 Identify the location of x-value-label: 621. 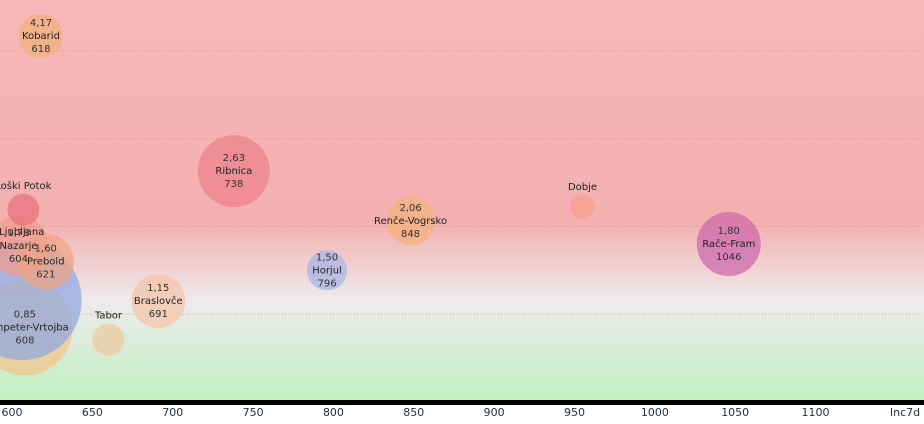
(45, 275).